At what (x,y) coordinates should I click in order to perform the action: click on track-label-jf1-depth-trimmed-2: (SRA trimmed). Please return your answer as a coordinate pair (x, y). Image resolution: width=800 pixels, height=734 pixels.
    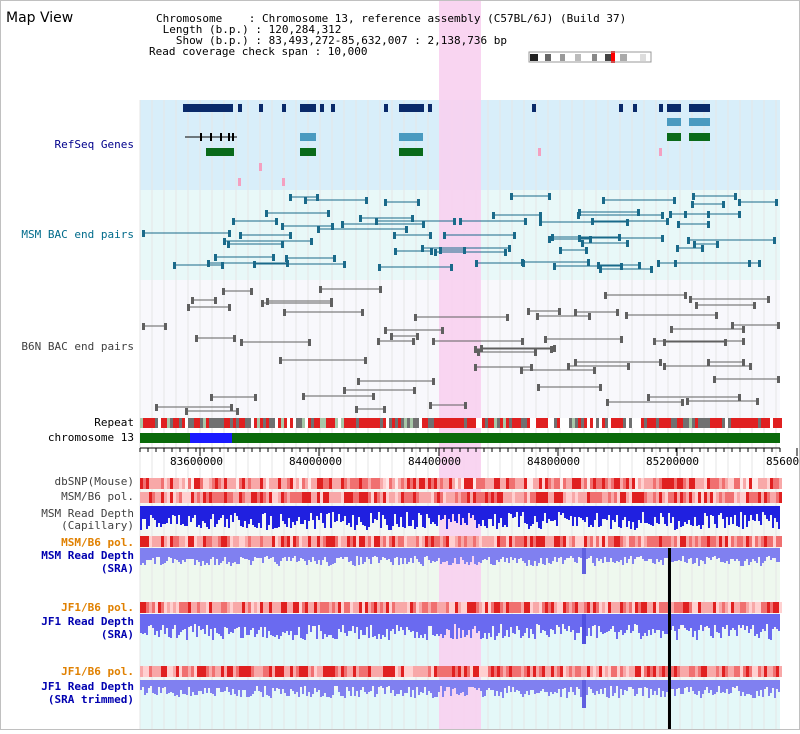
    Looking at the image, I should click on (90, 699).